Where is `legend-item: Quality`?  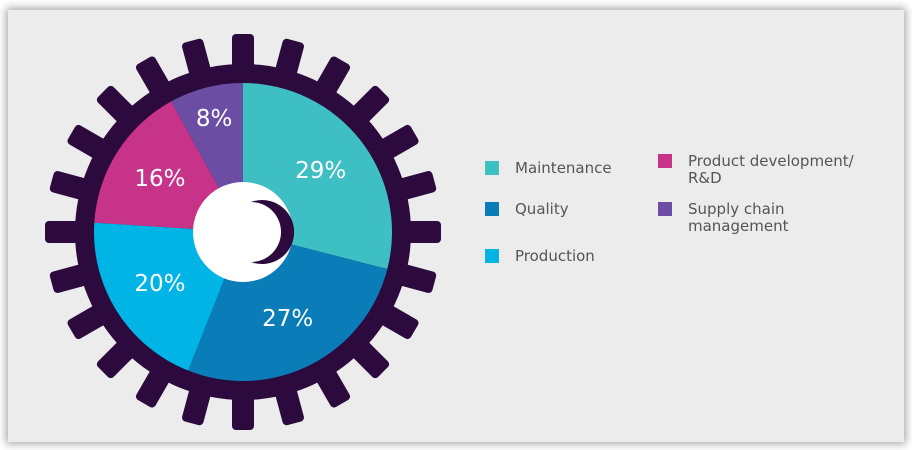 legend-item: Quality is located at coordinates (560, 209).